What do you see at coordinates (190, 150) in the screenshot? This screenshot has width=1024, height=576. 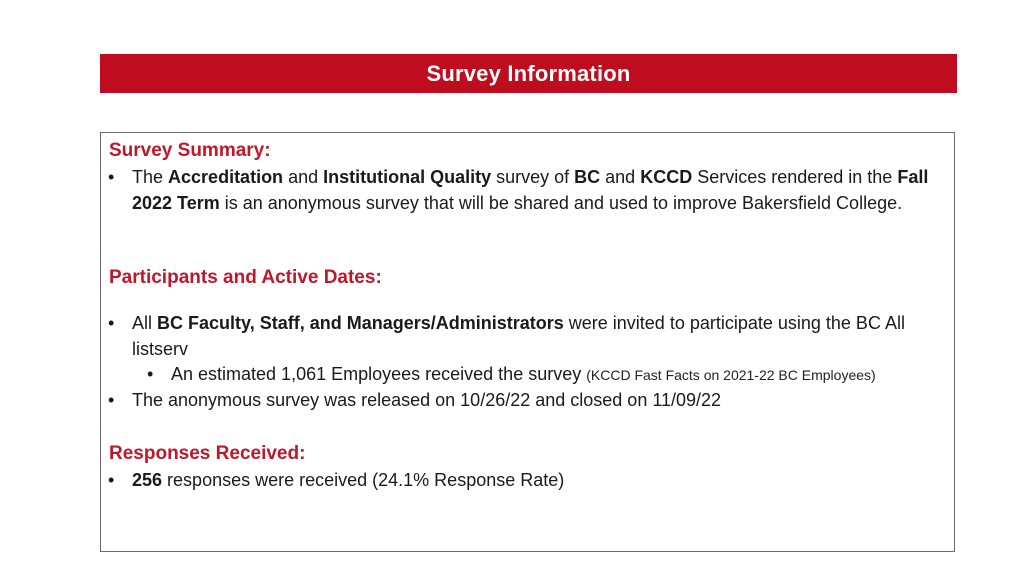 I see `survey-summary-heading: Survey Summary:` at bounding box center [190, 150].